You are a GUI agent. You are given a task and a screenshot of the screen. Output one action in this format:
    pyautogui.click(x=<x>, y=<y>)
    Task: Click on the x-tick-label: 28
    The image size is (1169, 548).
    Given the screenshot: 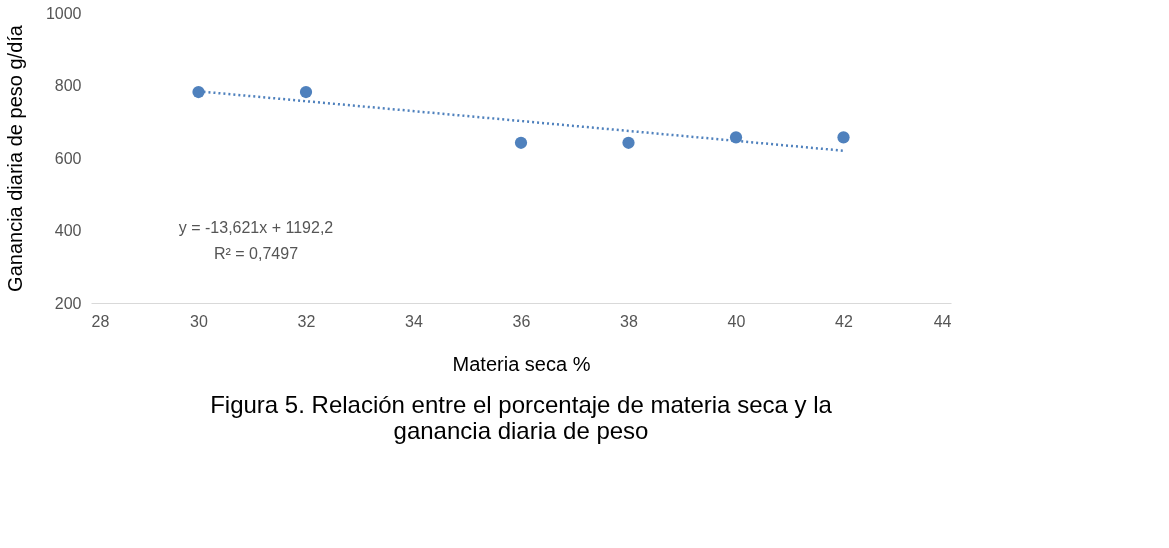 What is the action you would take?
    pyautogui.click(x=100, y=321)
    